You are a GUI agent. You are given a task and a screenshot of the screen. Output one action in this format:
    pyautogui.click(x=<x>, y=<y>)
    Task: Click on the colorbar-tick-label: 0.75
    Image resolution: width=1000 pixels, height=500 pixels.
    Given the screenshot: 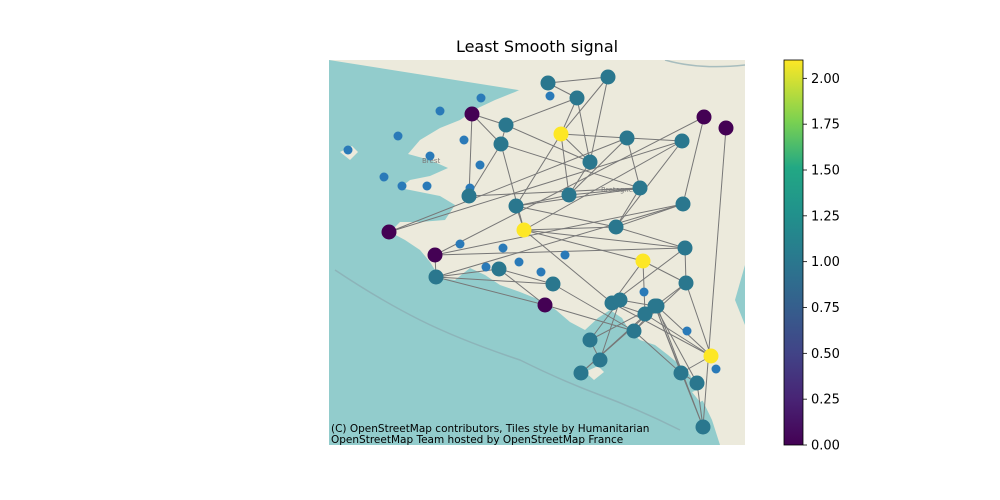 What is the action you would take?
    pyautogui.click(x=825, y=308)
    